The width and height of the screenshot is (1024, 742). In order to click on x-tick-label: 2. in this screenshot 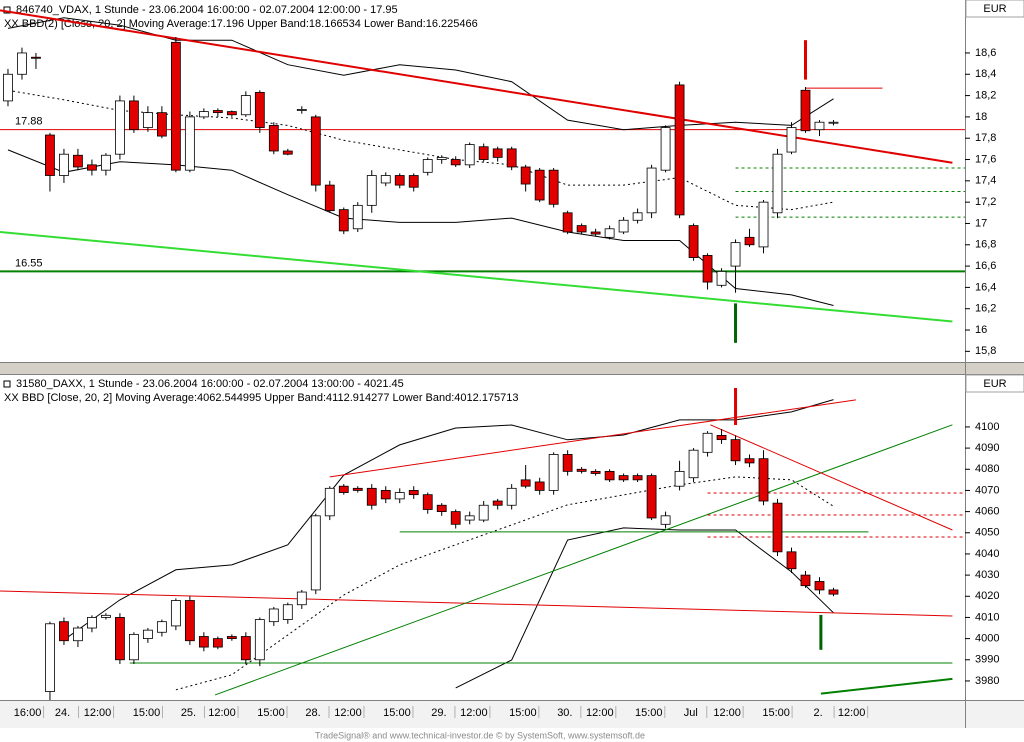, I will do `click(817, 713)`.